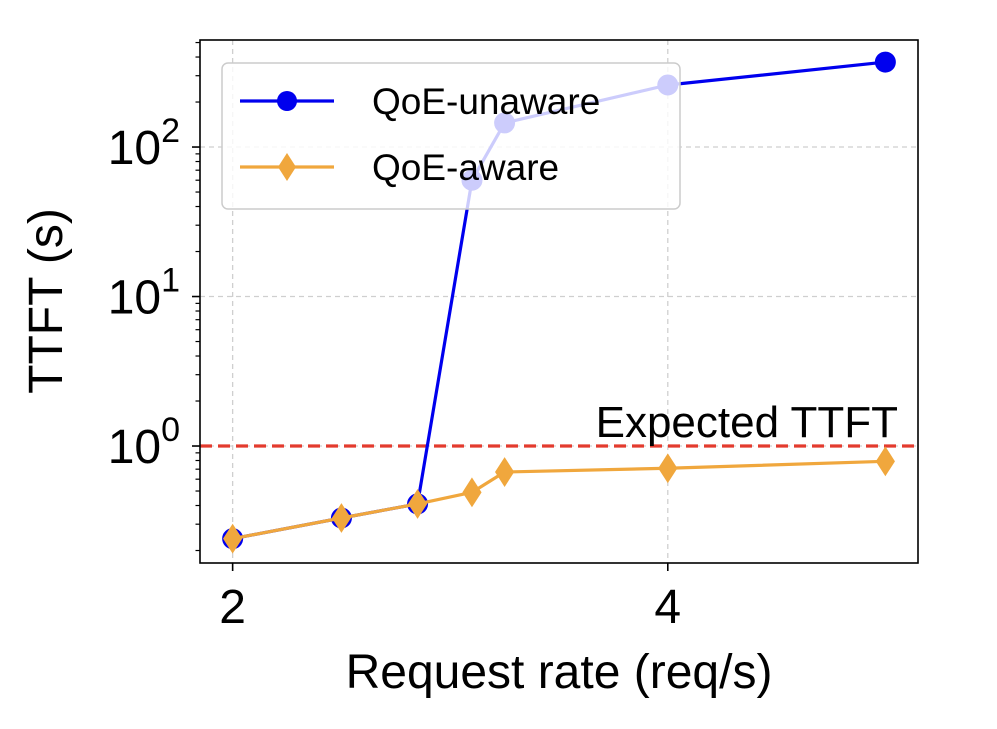  What do you see at coordinates (559, 672) in the screenshot?
I see `x-axis-label: Request rate (req/s)` at bounding box center [559, 672].